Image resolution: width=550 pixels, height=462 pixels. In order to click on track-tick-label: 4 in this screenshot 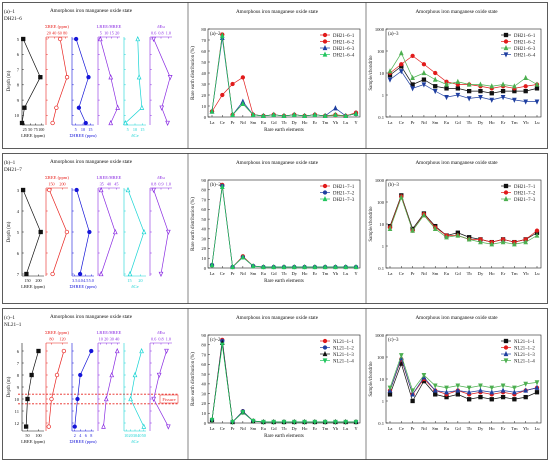, I will do `click(80, 435)`.